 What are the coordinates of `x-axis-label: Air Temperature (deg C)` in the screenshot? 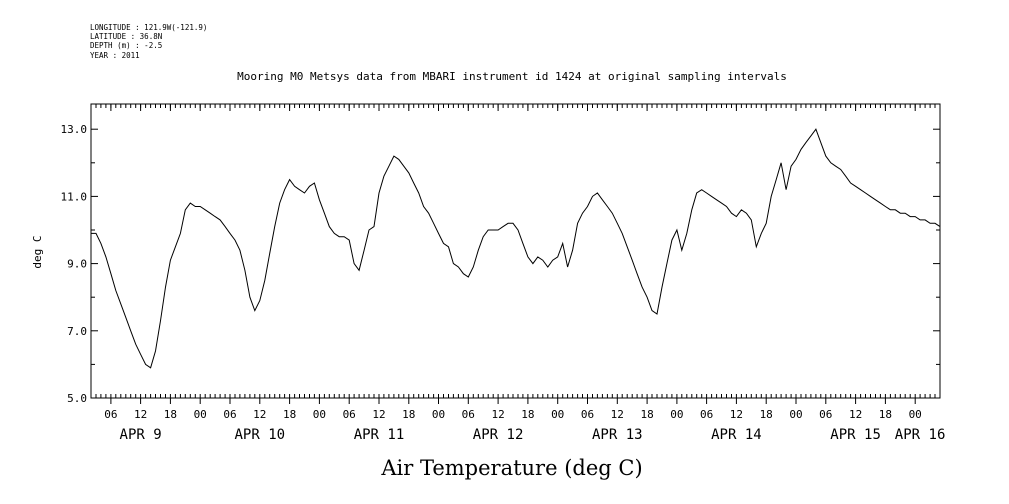 It's located at (511, 468).